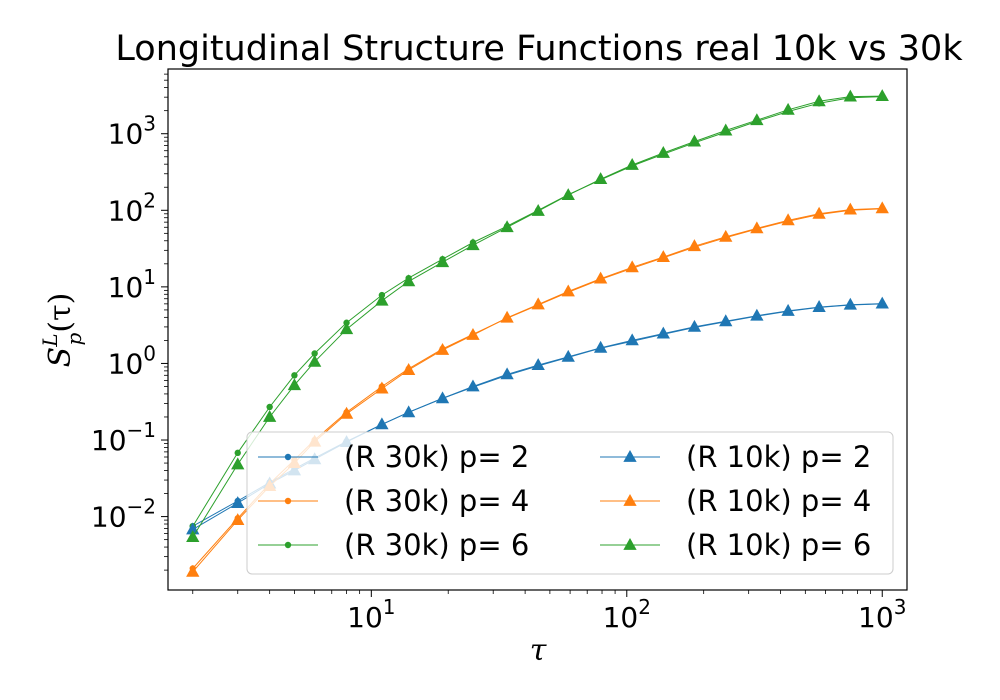 Image resolution: width=1000 pixels, height=700 pixels. I want to click on y-tick-label-exponent: 3, so click(149, 124).